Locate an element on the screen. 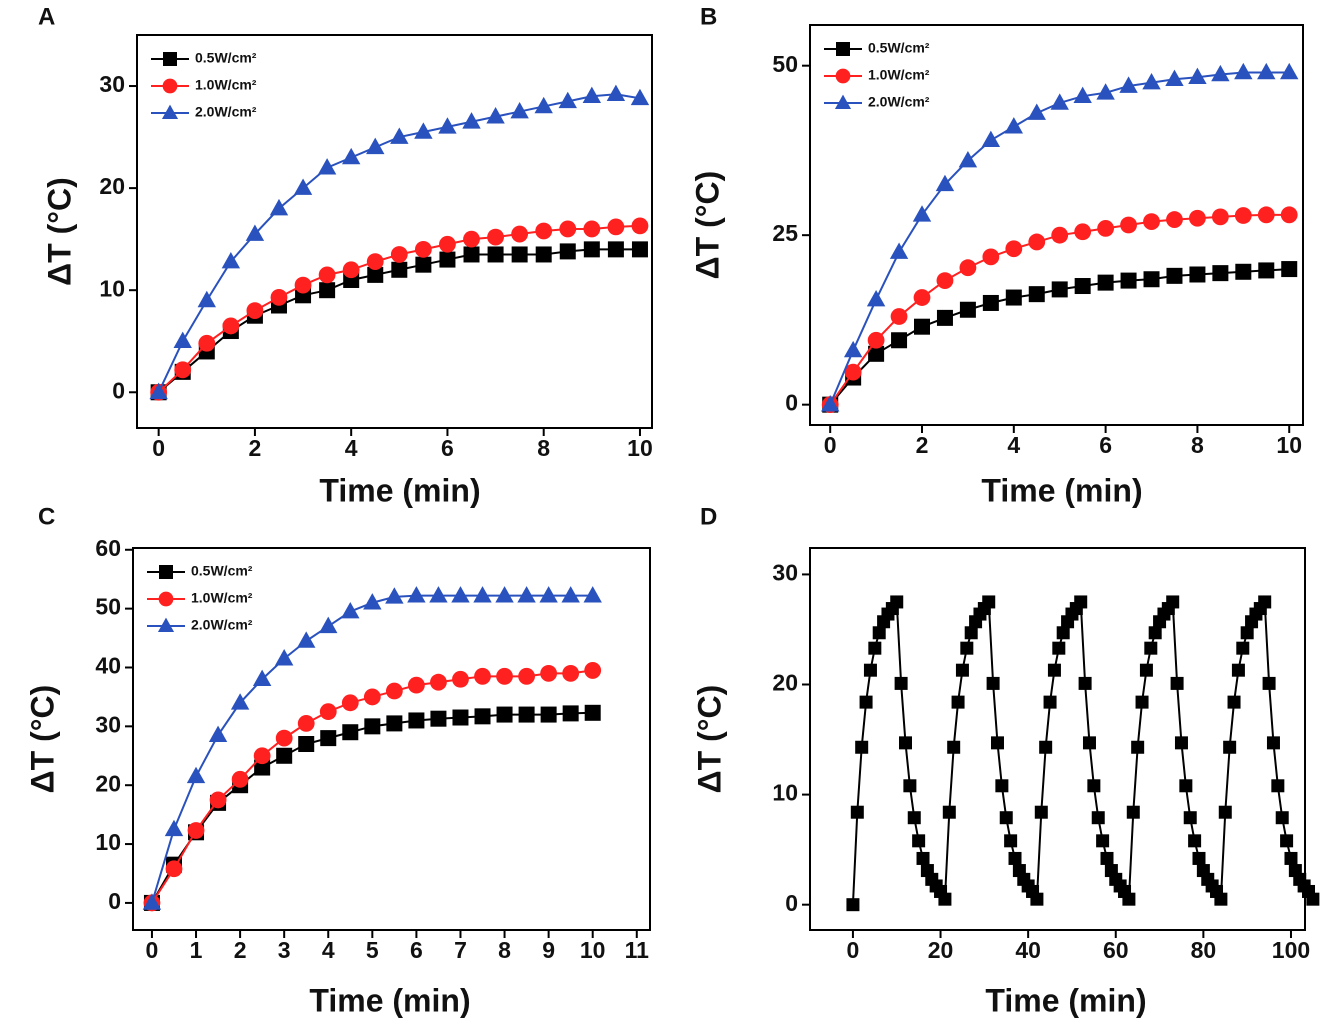 The image size is (1335, 1035). legend-marker is located at coordinates (843, 101).